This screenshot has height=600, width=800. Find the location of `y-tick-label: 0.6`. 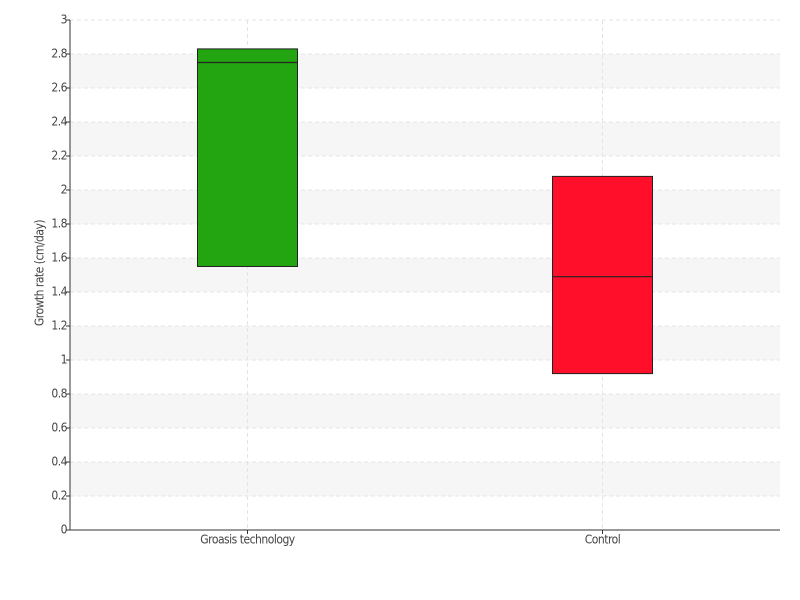

y-tick-label: 0.6 is located at coordinates (59, 428).